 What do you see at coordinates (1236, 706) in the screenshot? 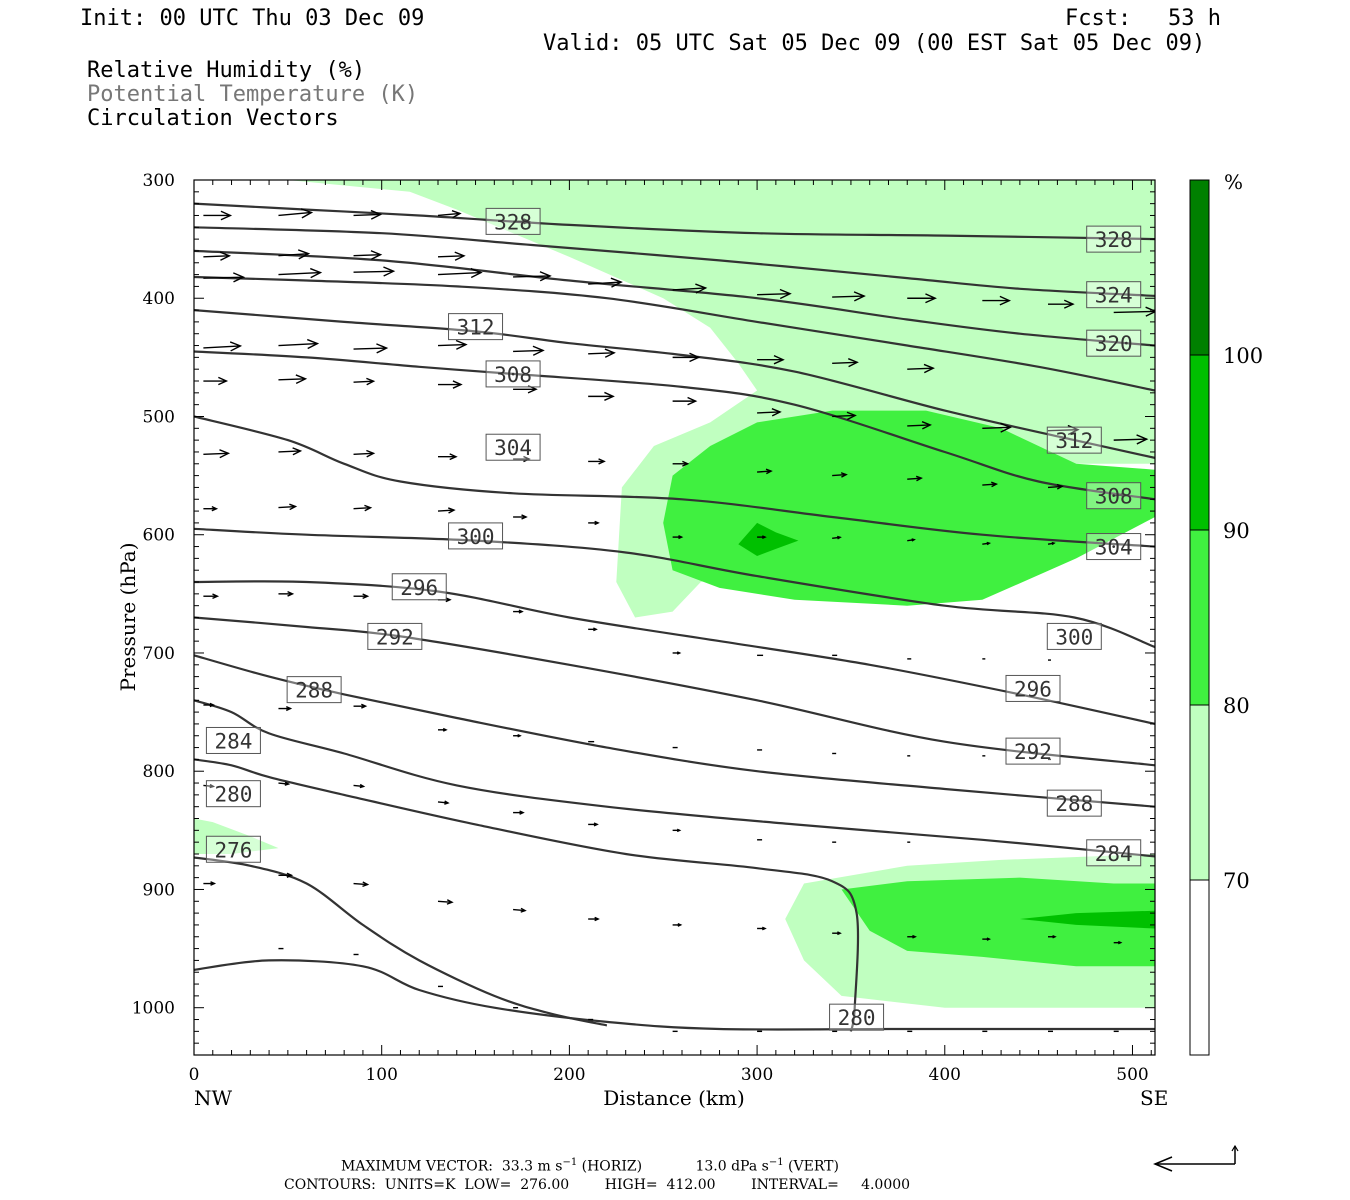
I see `colorbar-label: 80` at bounding box center [1236, 706].